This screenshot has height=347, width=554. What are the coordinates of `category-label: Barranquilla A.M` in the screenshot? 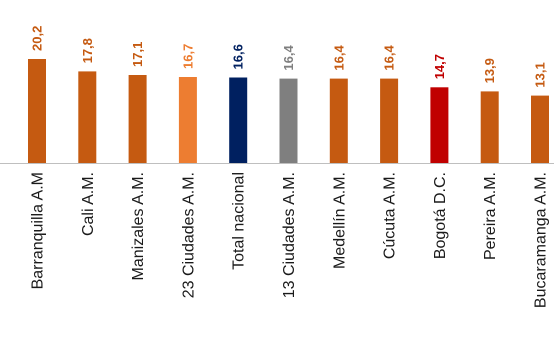 It's located at (38, 230).